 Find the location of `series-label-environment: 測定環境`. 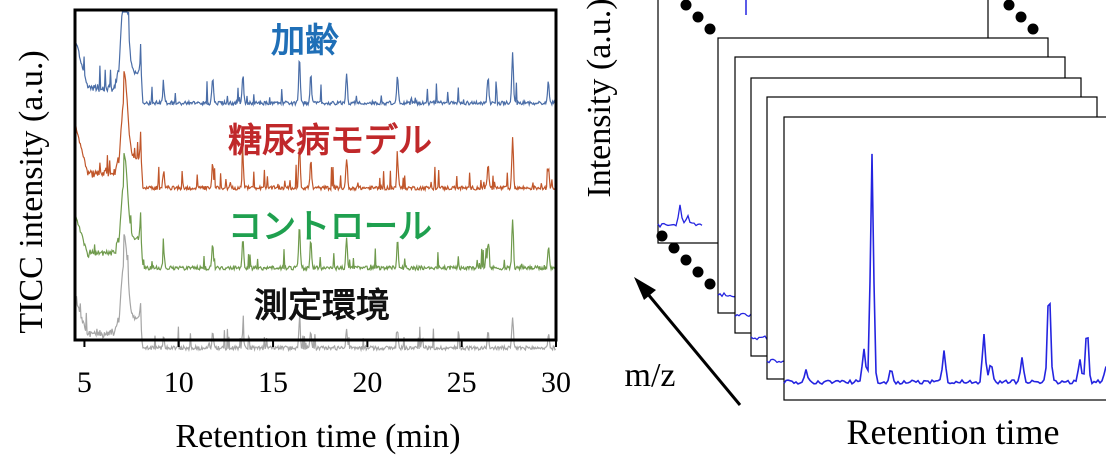

series-label-environment: 測定環境 is located at coordinates (322, 306).